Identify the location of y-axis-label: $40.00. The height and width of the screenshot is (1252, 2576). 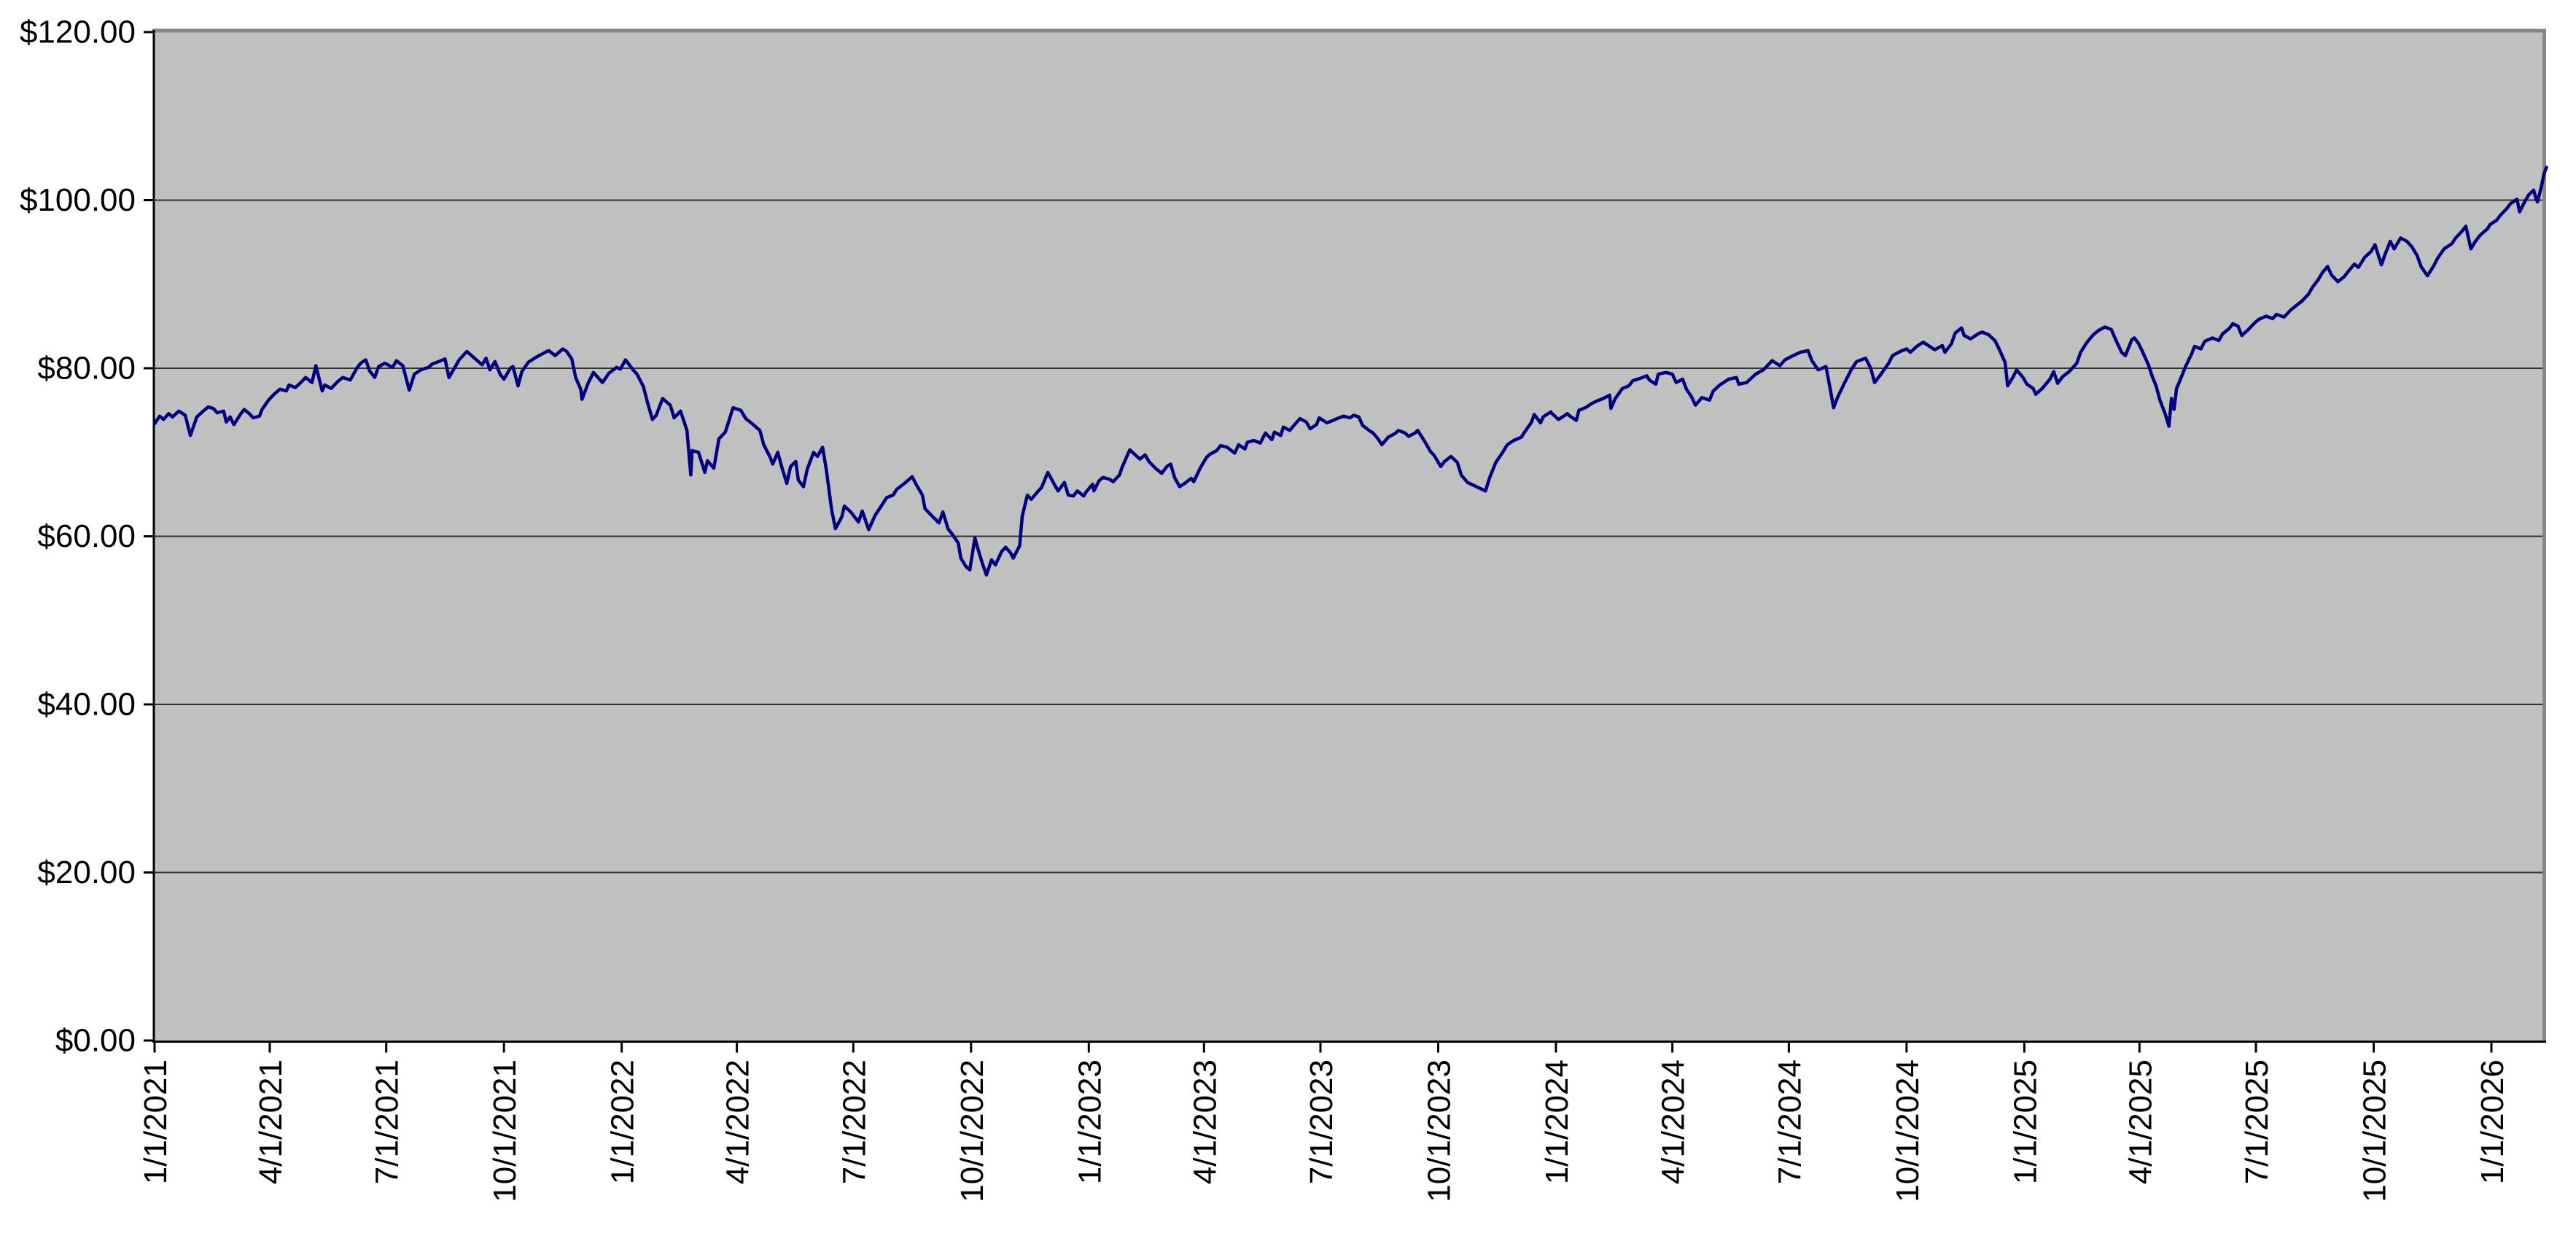
(86, 705).